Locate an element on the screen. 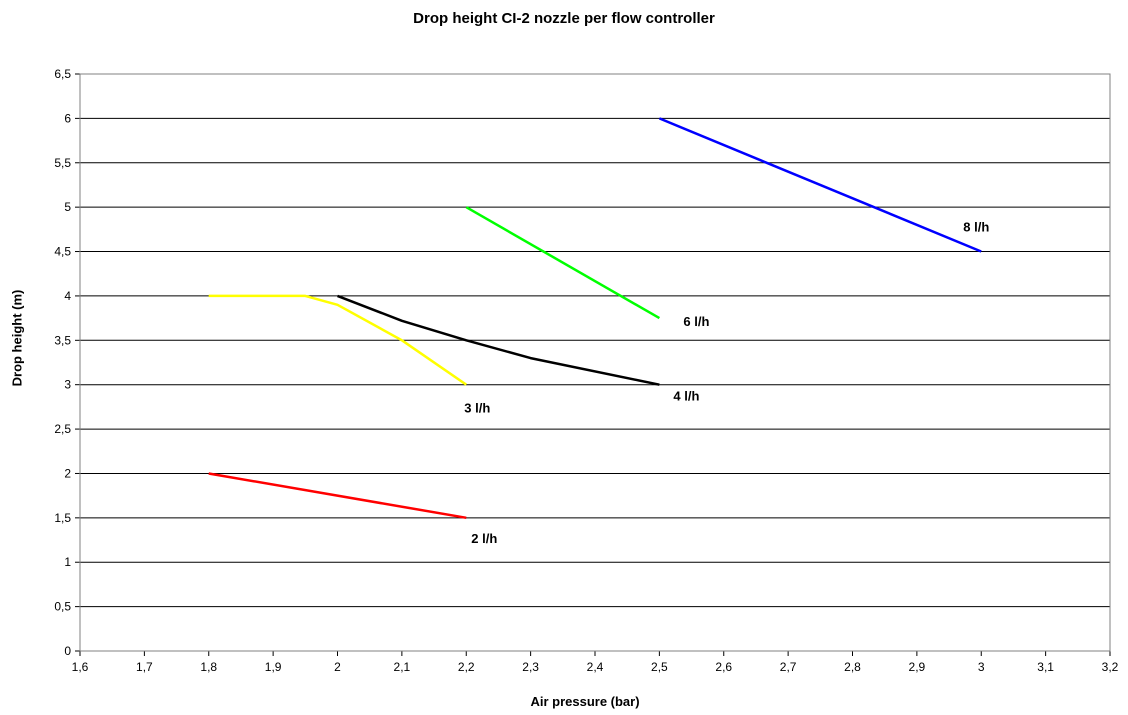 This screenshot has width=1128, height=715. x-tick-label: 3,1 is located at coordinates (1045, 667).